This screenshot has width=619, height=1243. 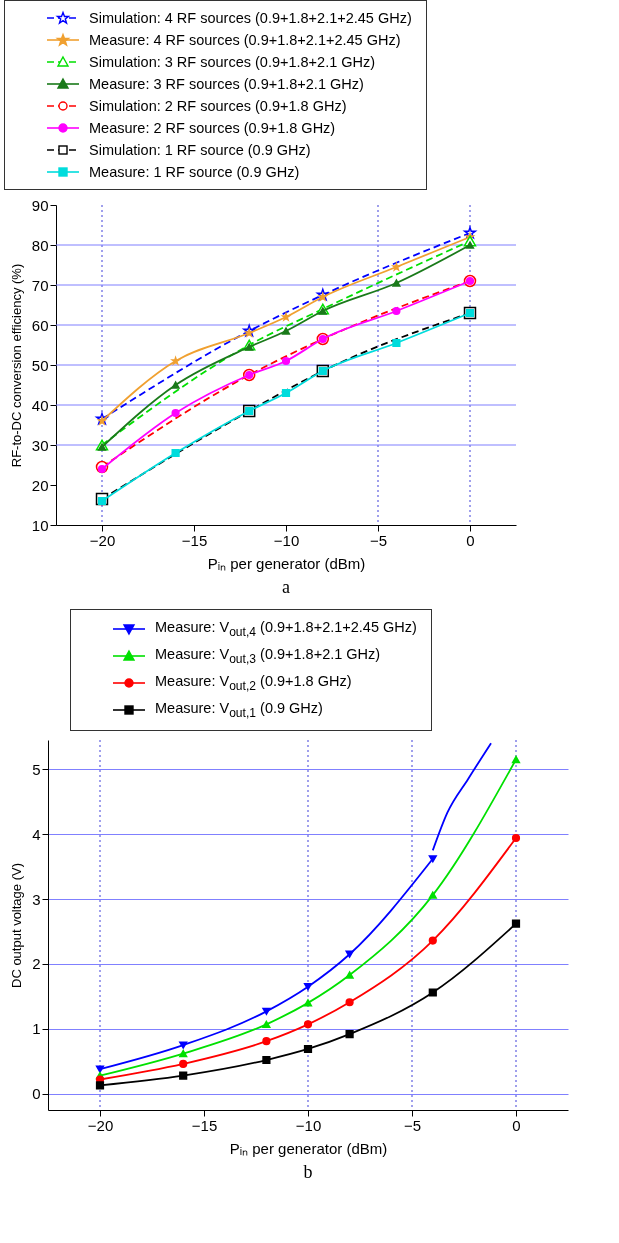 What do you see at coordinates (200, 150) in the screenshot?
I see `legend-label: Simulation: 1 RF source (0.9 GHz)` at bounding box center [200, 150].